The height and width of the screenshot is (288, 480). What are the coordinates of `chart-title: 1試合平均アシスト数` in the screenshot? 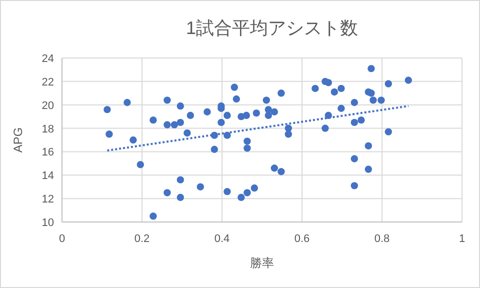 It's located at (272, 28).